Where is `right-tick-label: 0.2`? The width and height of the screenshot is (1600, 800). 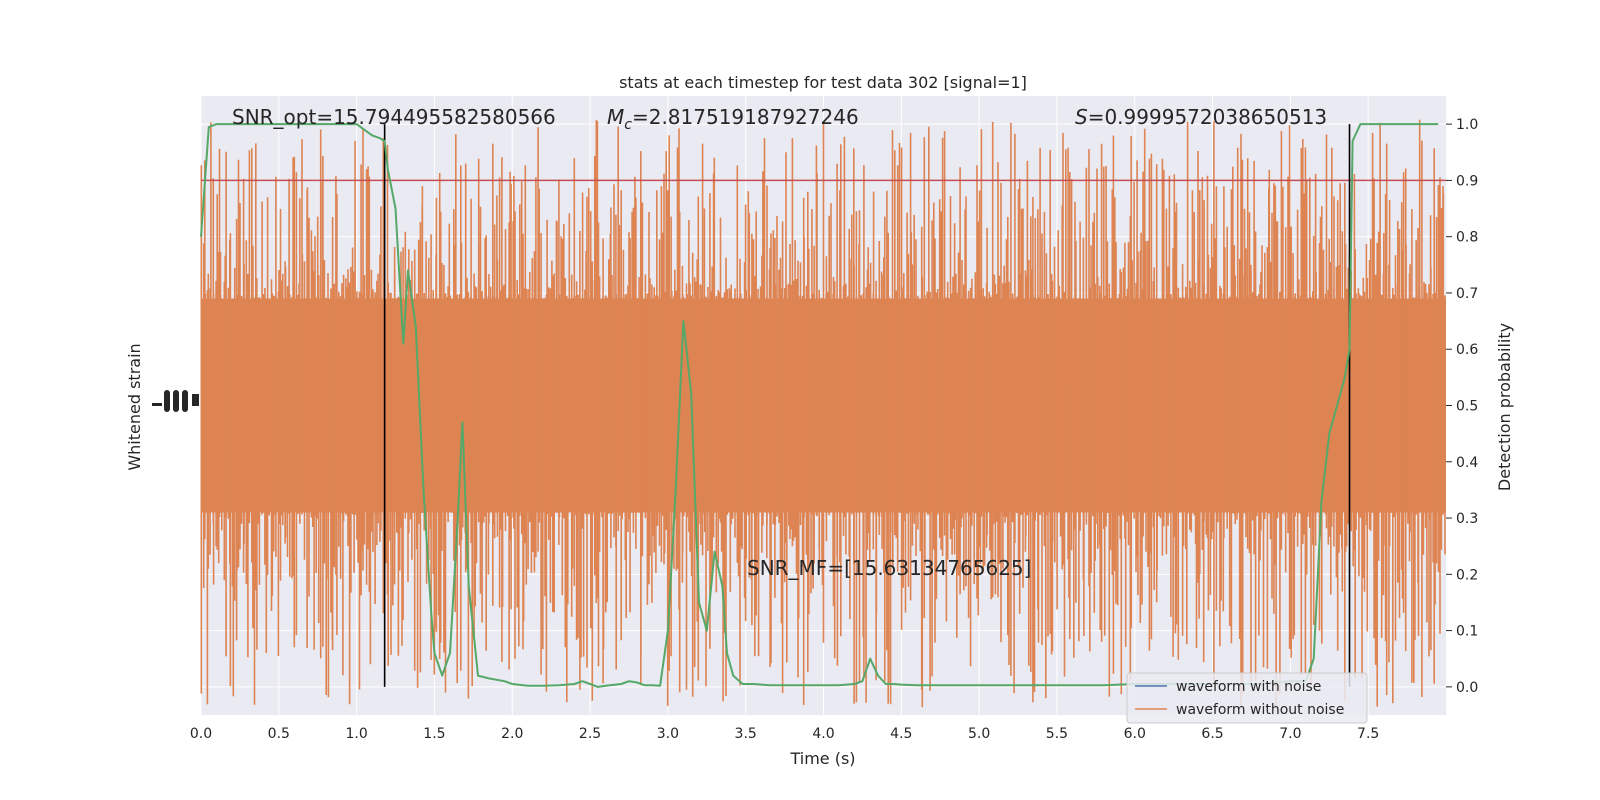 right-tick-label: 0.2 is located at coordinates (1467, 575).